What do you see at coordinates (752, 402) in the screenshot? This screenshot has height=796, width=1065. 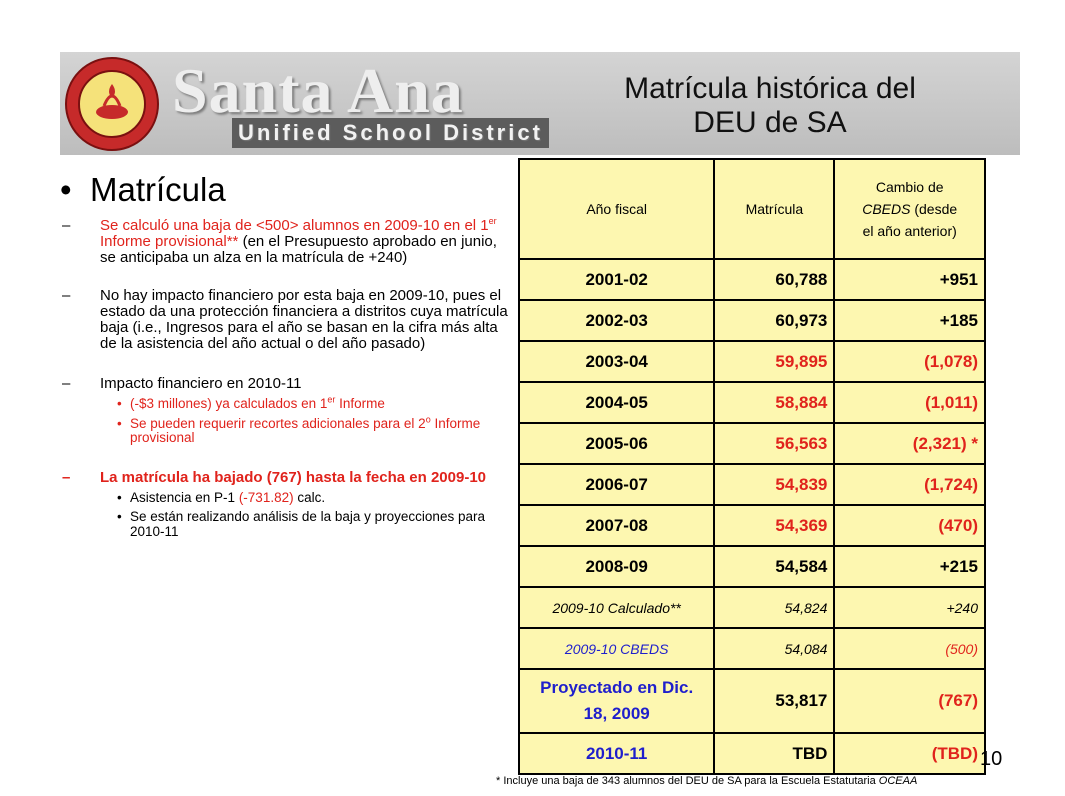 I see `table-row: 2004-05 58,884 (1,011)` at bounding box center [752, 402].